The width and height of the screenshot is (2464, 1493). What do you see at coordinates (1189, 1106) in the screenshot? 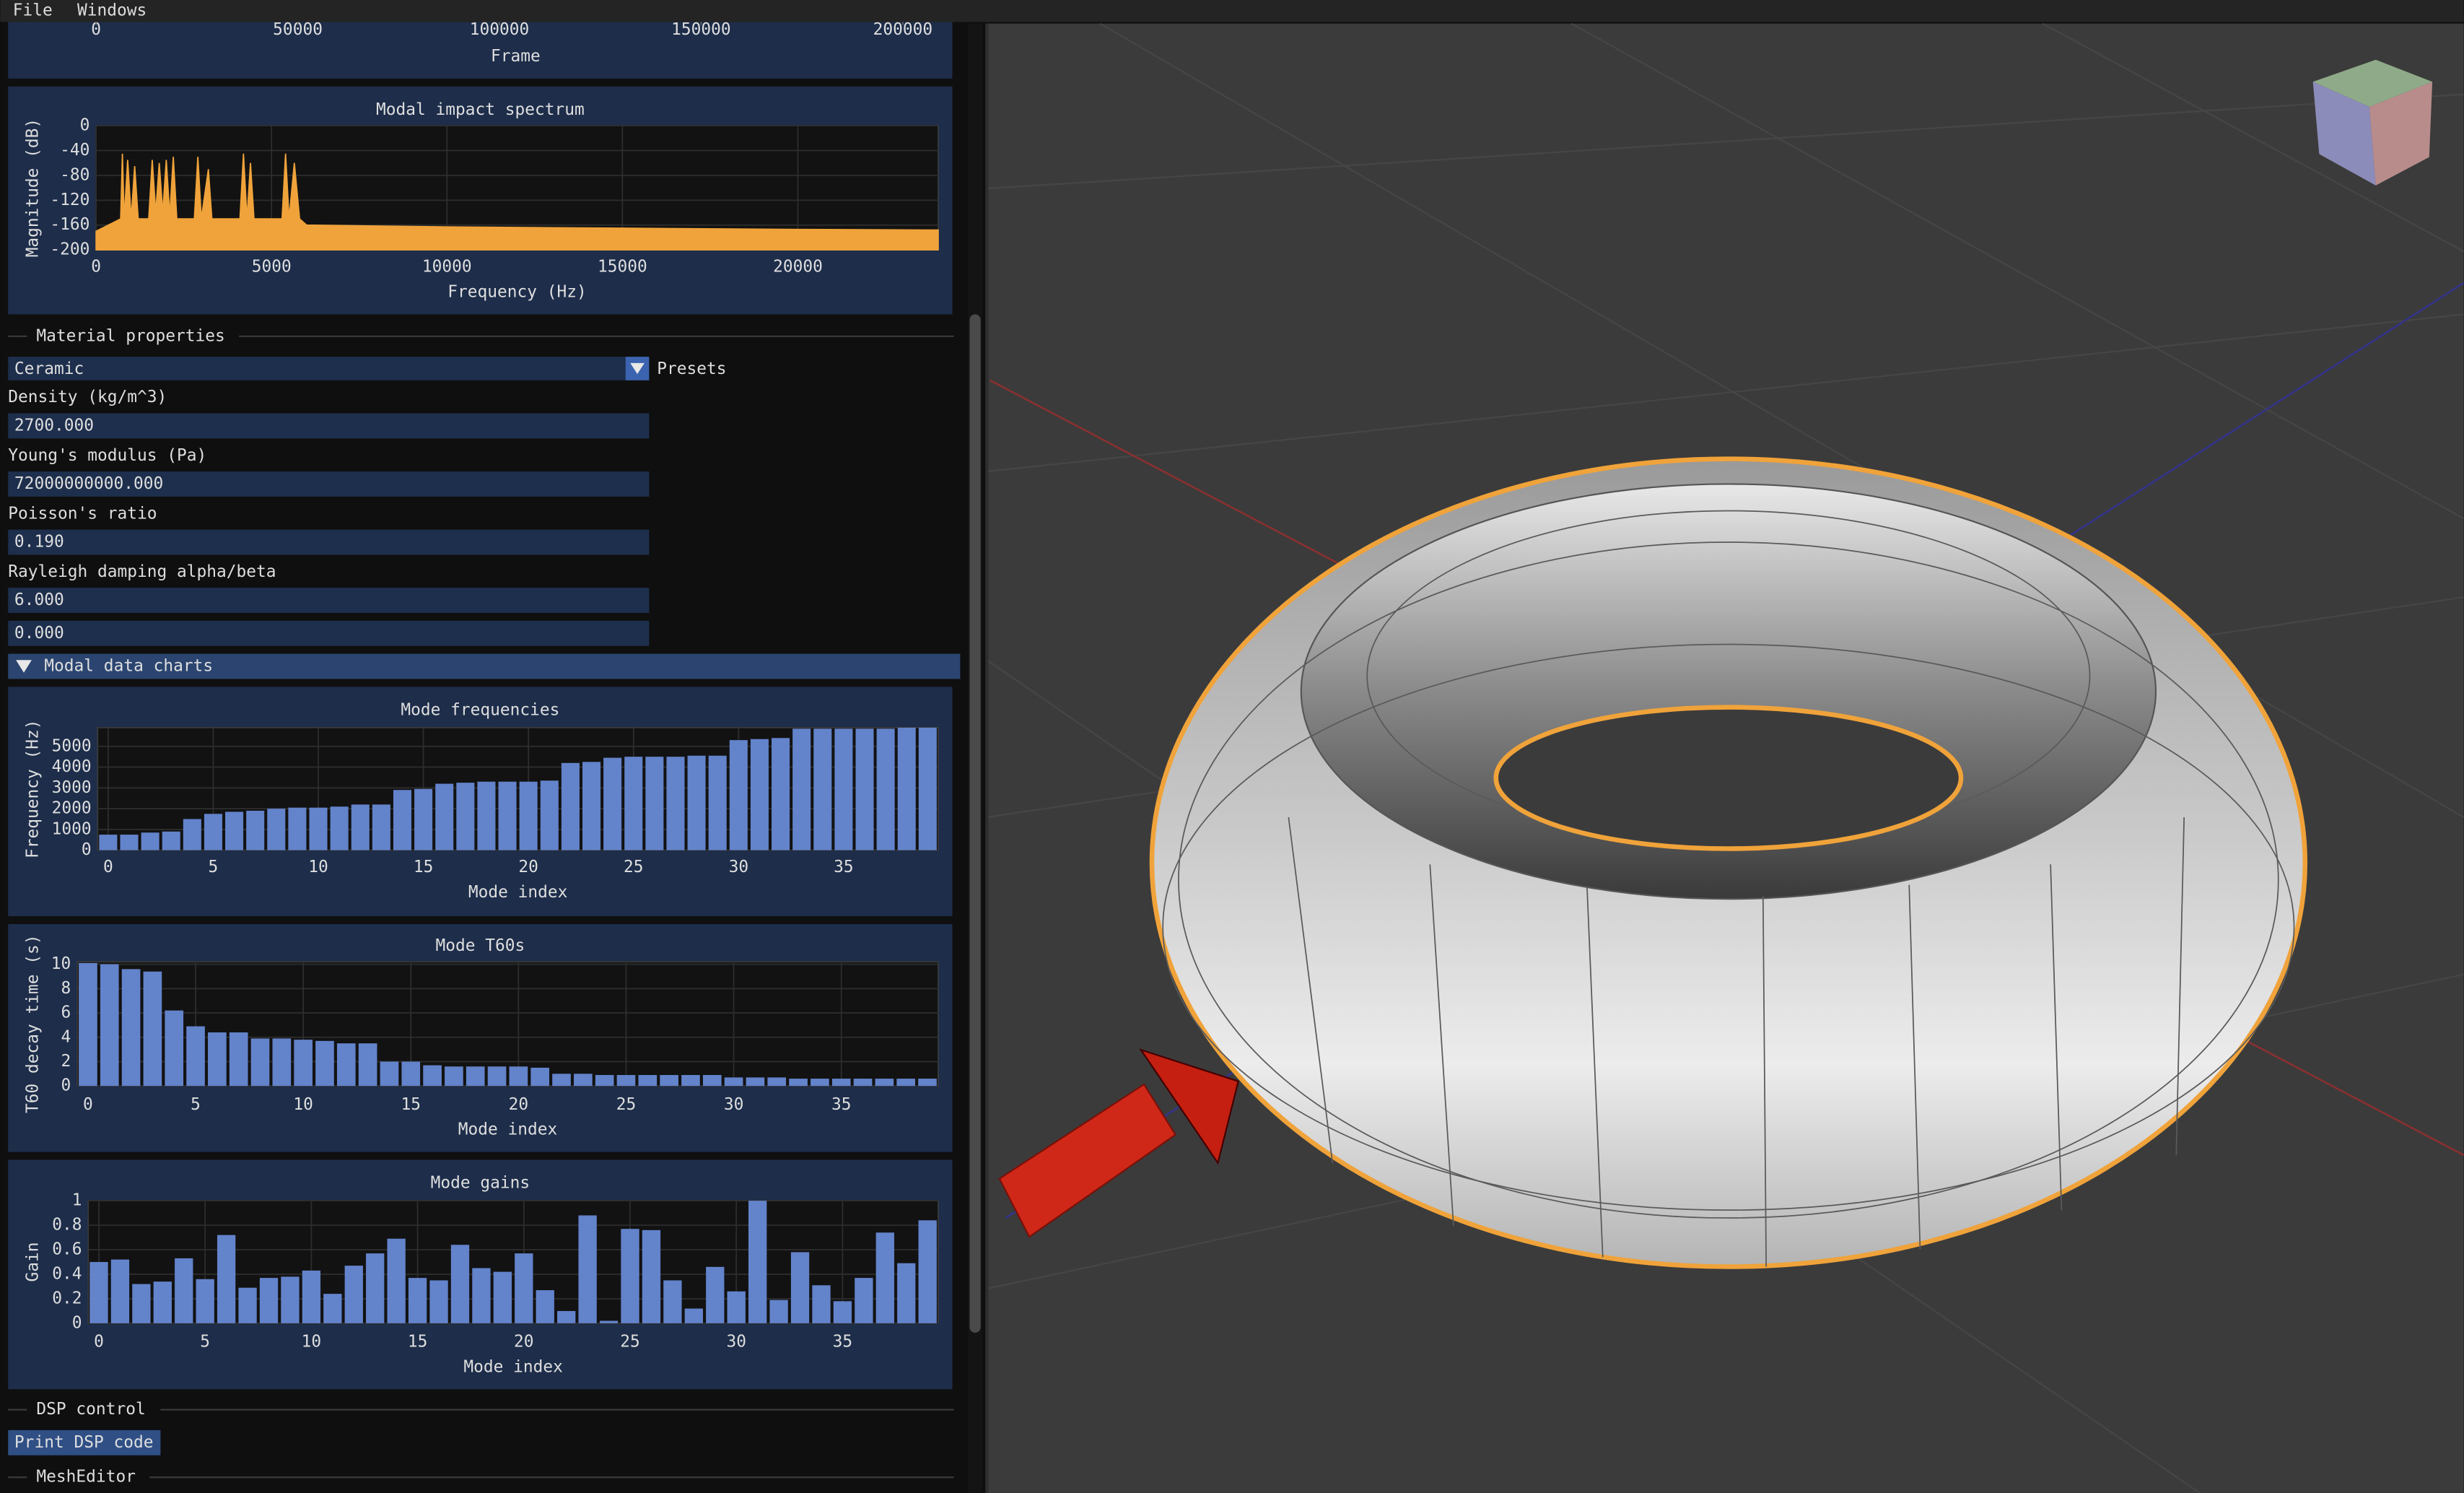
I see `impact-arrow-head` at bounding box center [1189, 1106].